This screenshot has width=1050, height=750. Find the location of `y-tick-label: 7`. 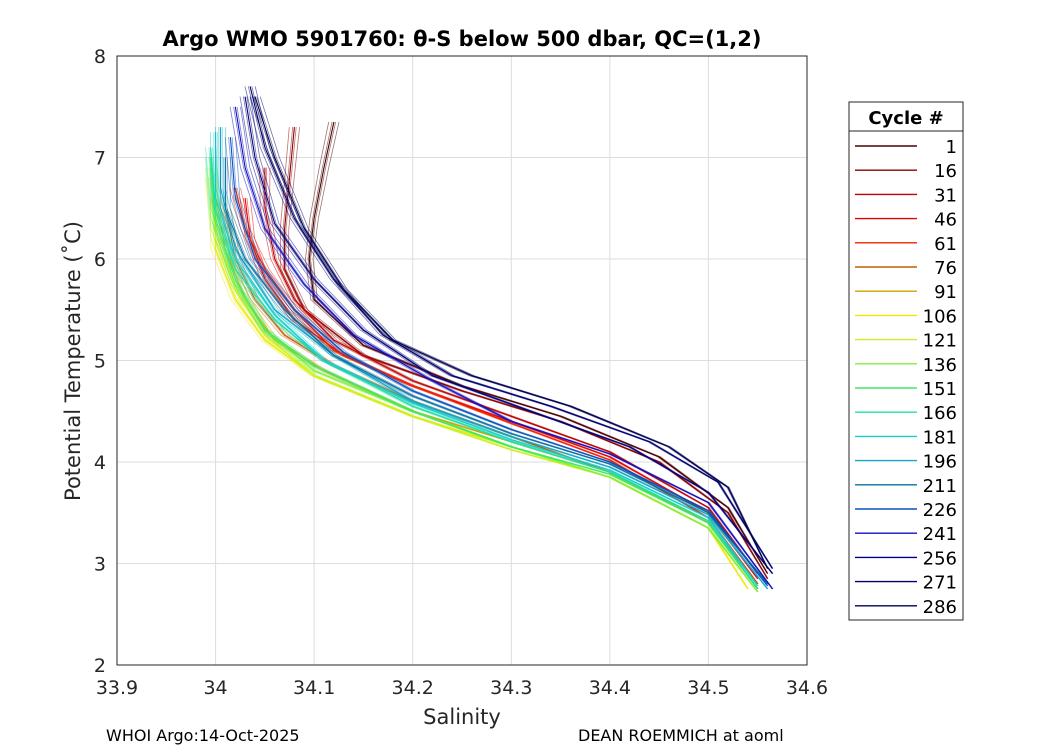

y-tick-label: 7 is located at coordinates (100, 159).